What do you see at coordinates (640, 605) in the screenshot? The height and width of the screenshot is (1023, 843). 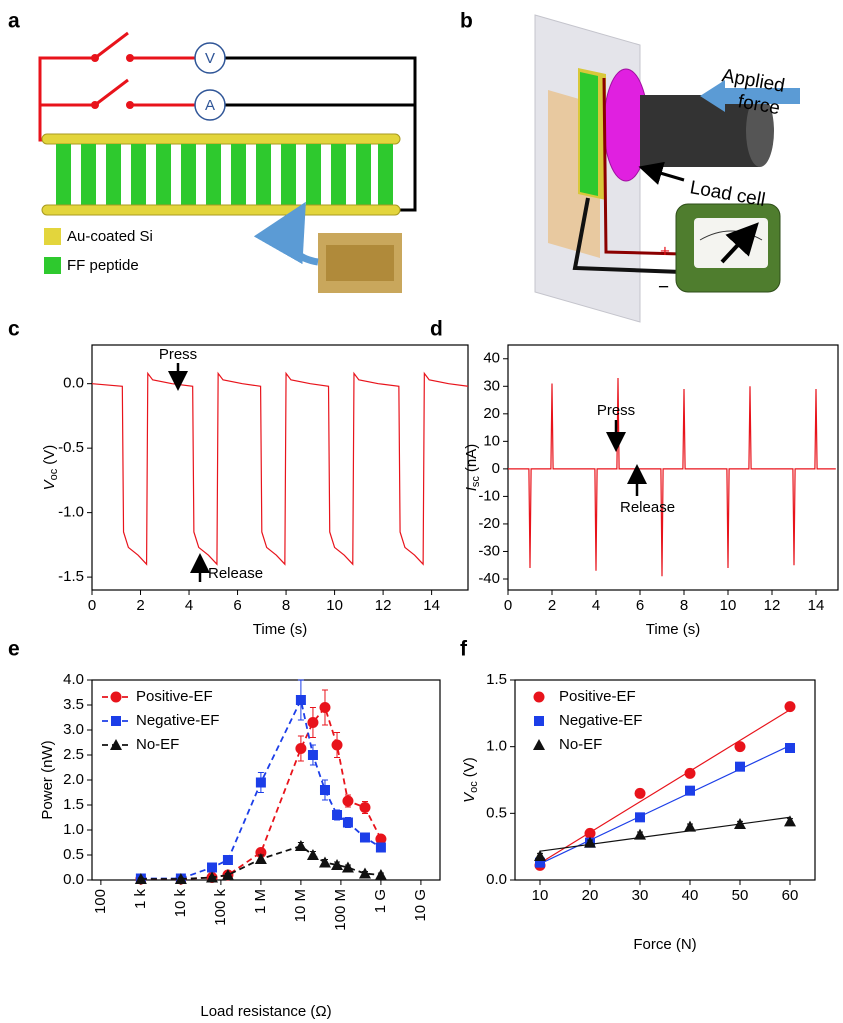 I see `x-tick-label: 6` at bounding box center [640, 605].